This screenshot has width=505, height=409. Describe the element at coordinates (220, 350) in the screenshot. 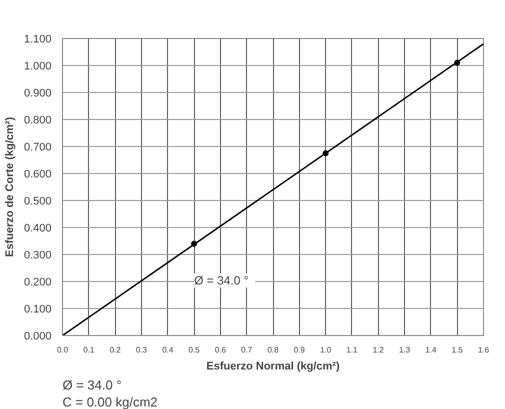

I see `x-tick-label: 0.6` at that location.